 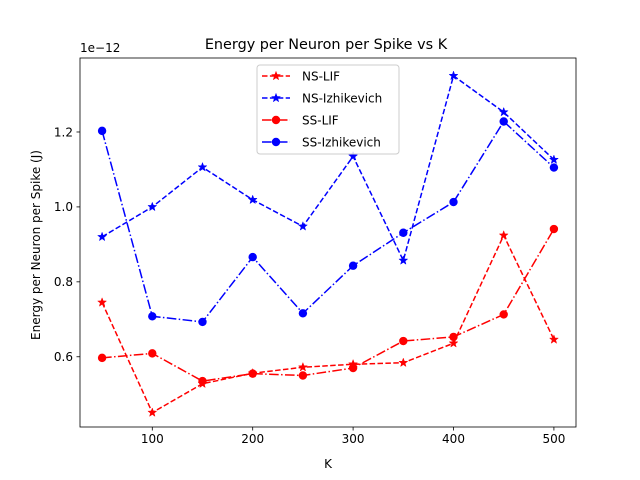 I want to click on legend-item: NS-Izhikevich, so click(x=322, y=98).